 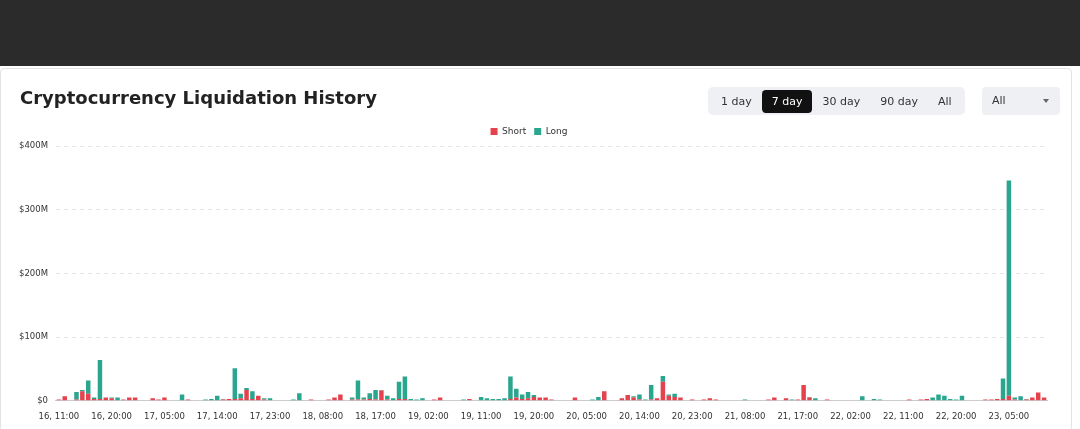 I want to click on y-tick-label: $200M, so click(x=33, y=272).